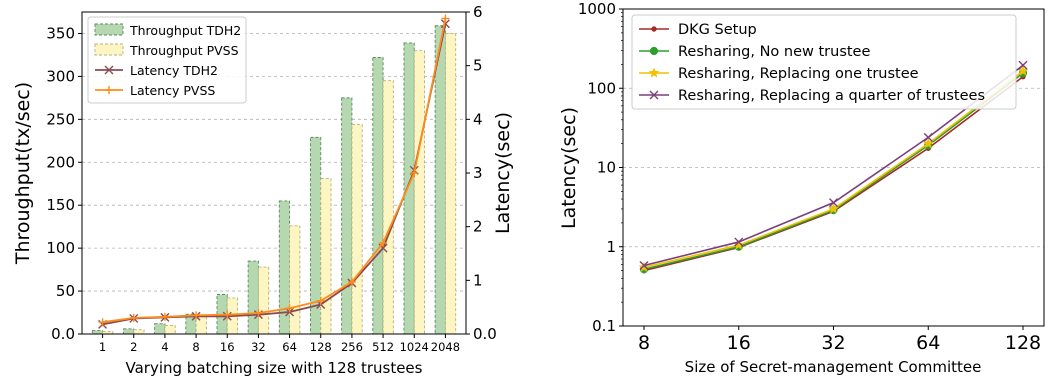  Describe the element at coordinates (258, 347) in the screenshot. I see `left-x-tick-label: 32` at that location.